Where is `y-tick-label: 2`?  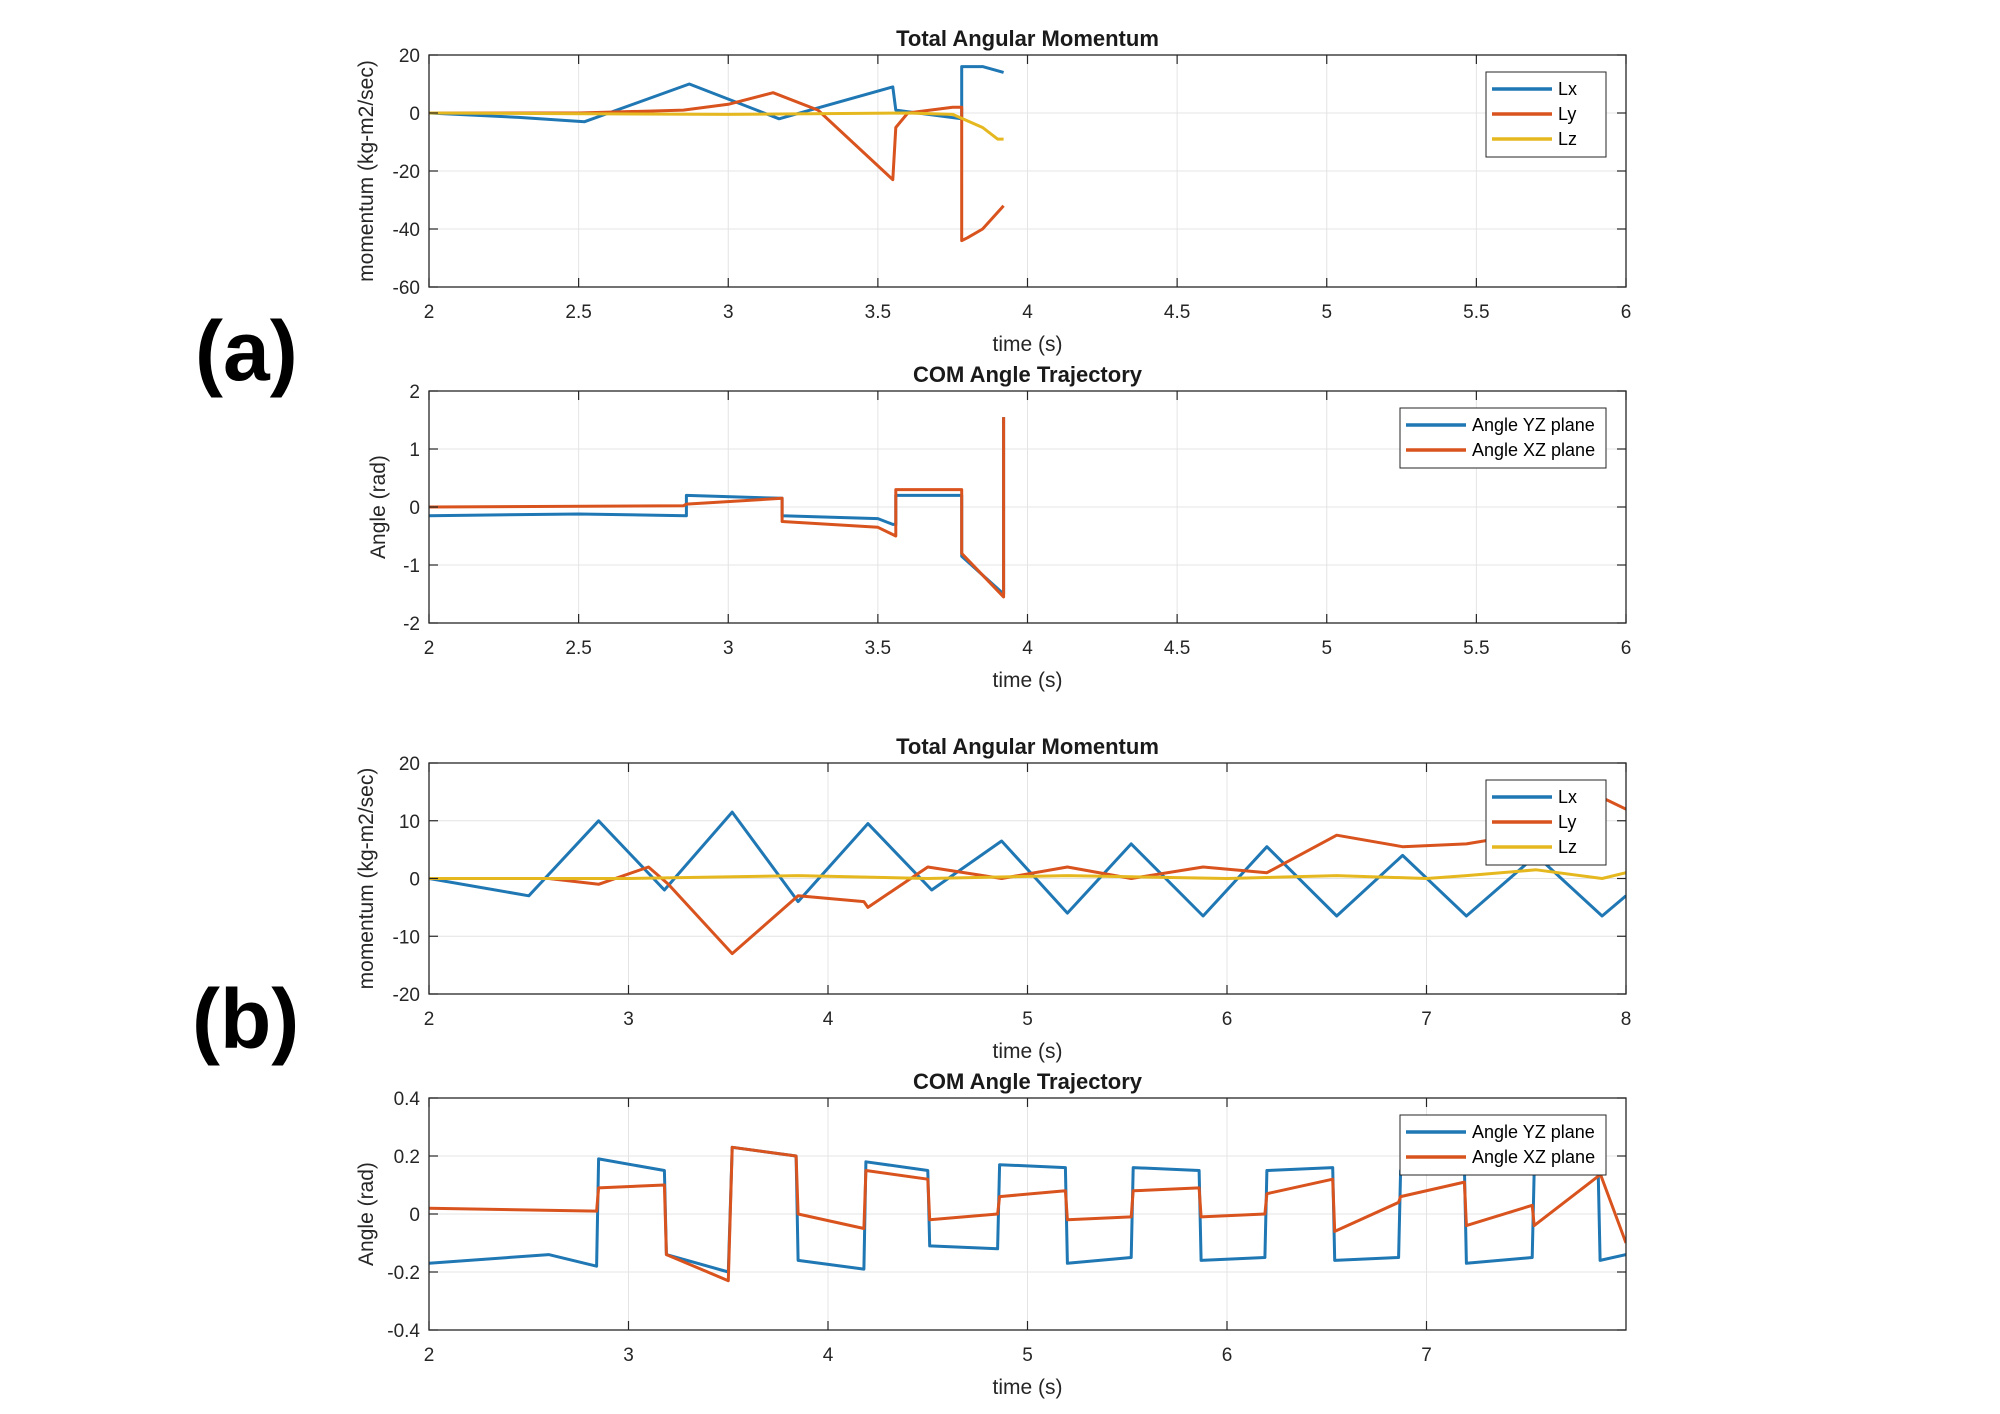 y-tick-label: 2 is located at coordinates (414, 392).